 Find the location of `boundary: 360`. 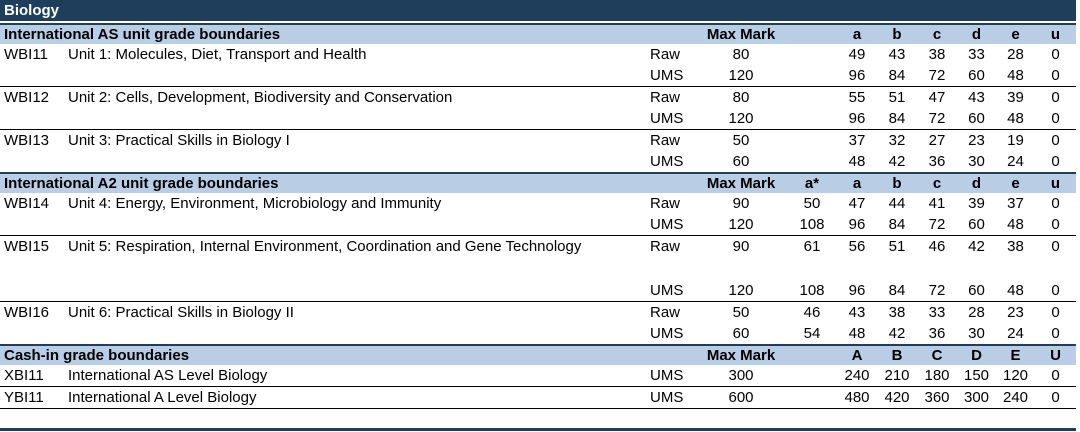

boundary: 360 is located at coordinates (937, 397).